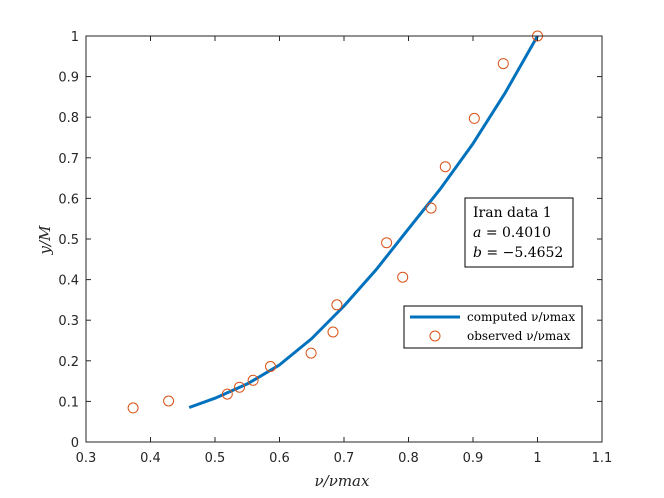 The height and width of the screenshot is (498, 664). Describe the element at coordinates (68, 78) in the screenshot. I see `y-tick-label: 0.9` at that location.